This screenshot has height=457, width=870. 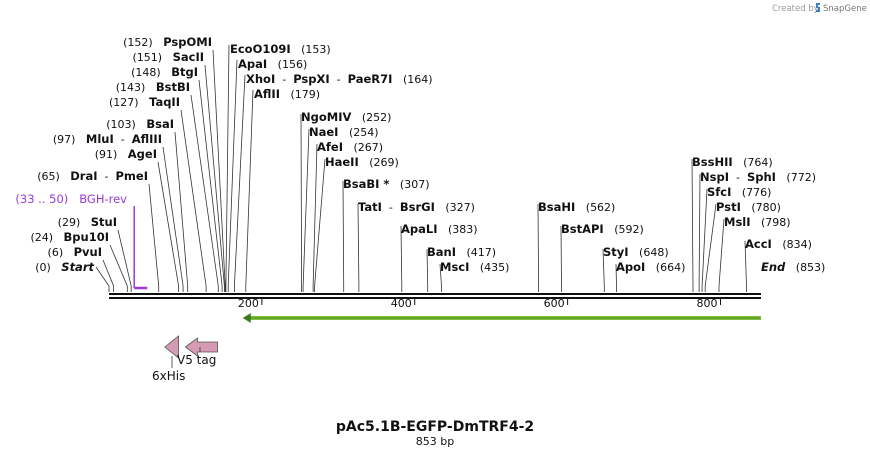 I want to click on site-label: ApaLI (383), so click(x=439, y=229).